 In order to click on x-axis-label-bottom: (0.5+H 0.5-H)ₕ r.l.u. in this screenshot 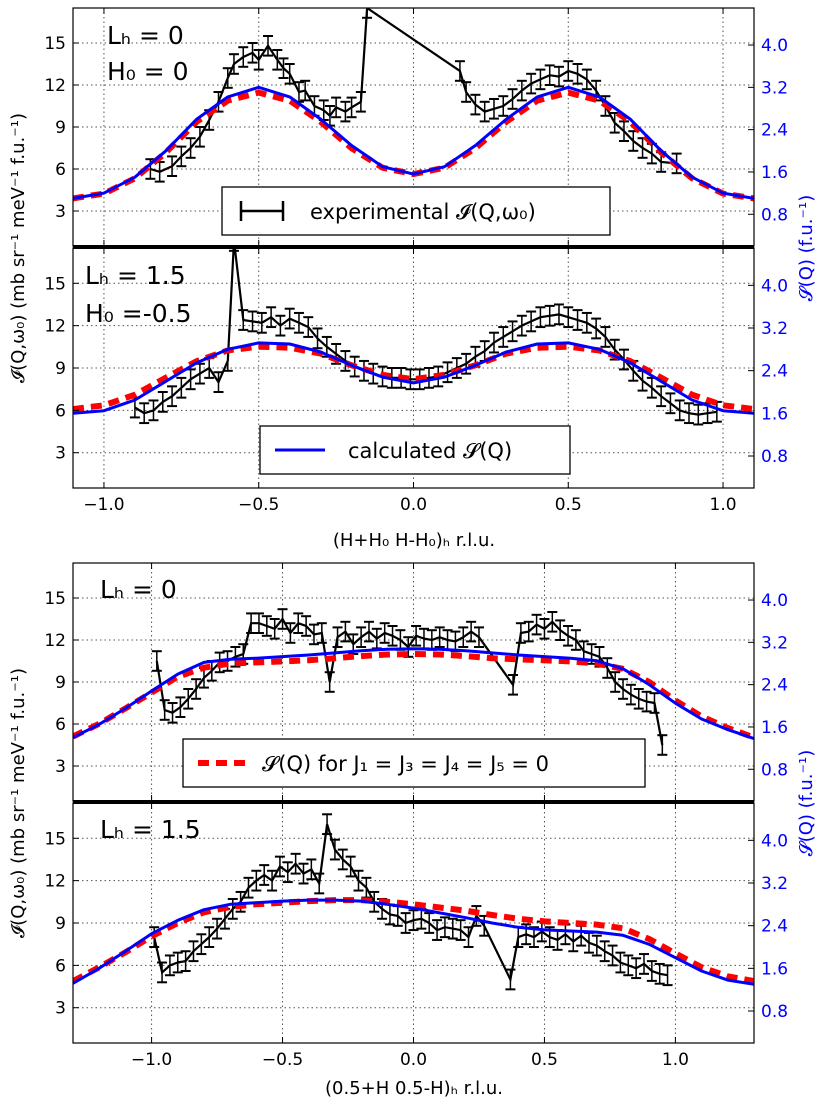, I will do `click(414, 1088)`.